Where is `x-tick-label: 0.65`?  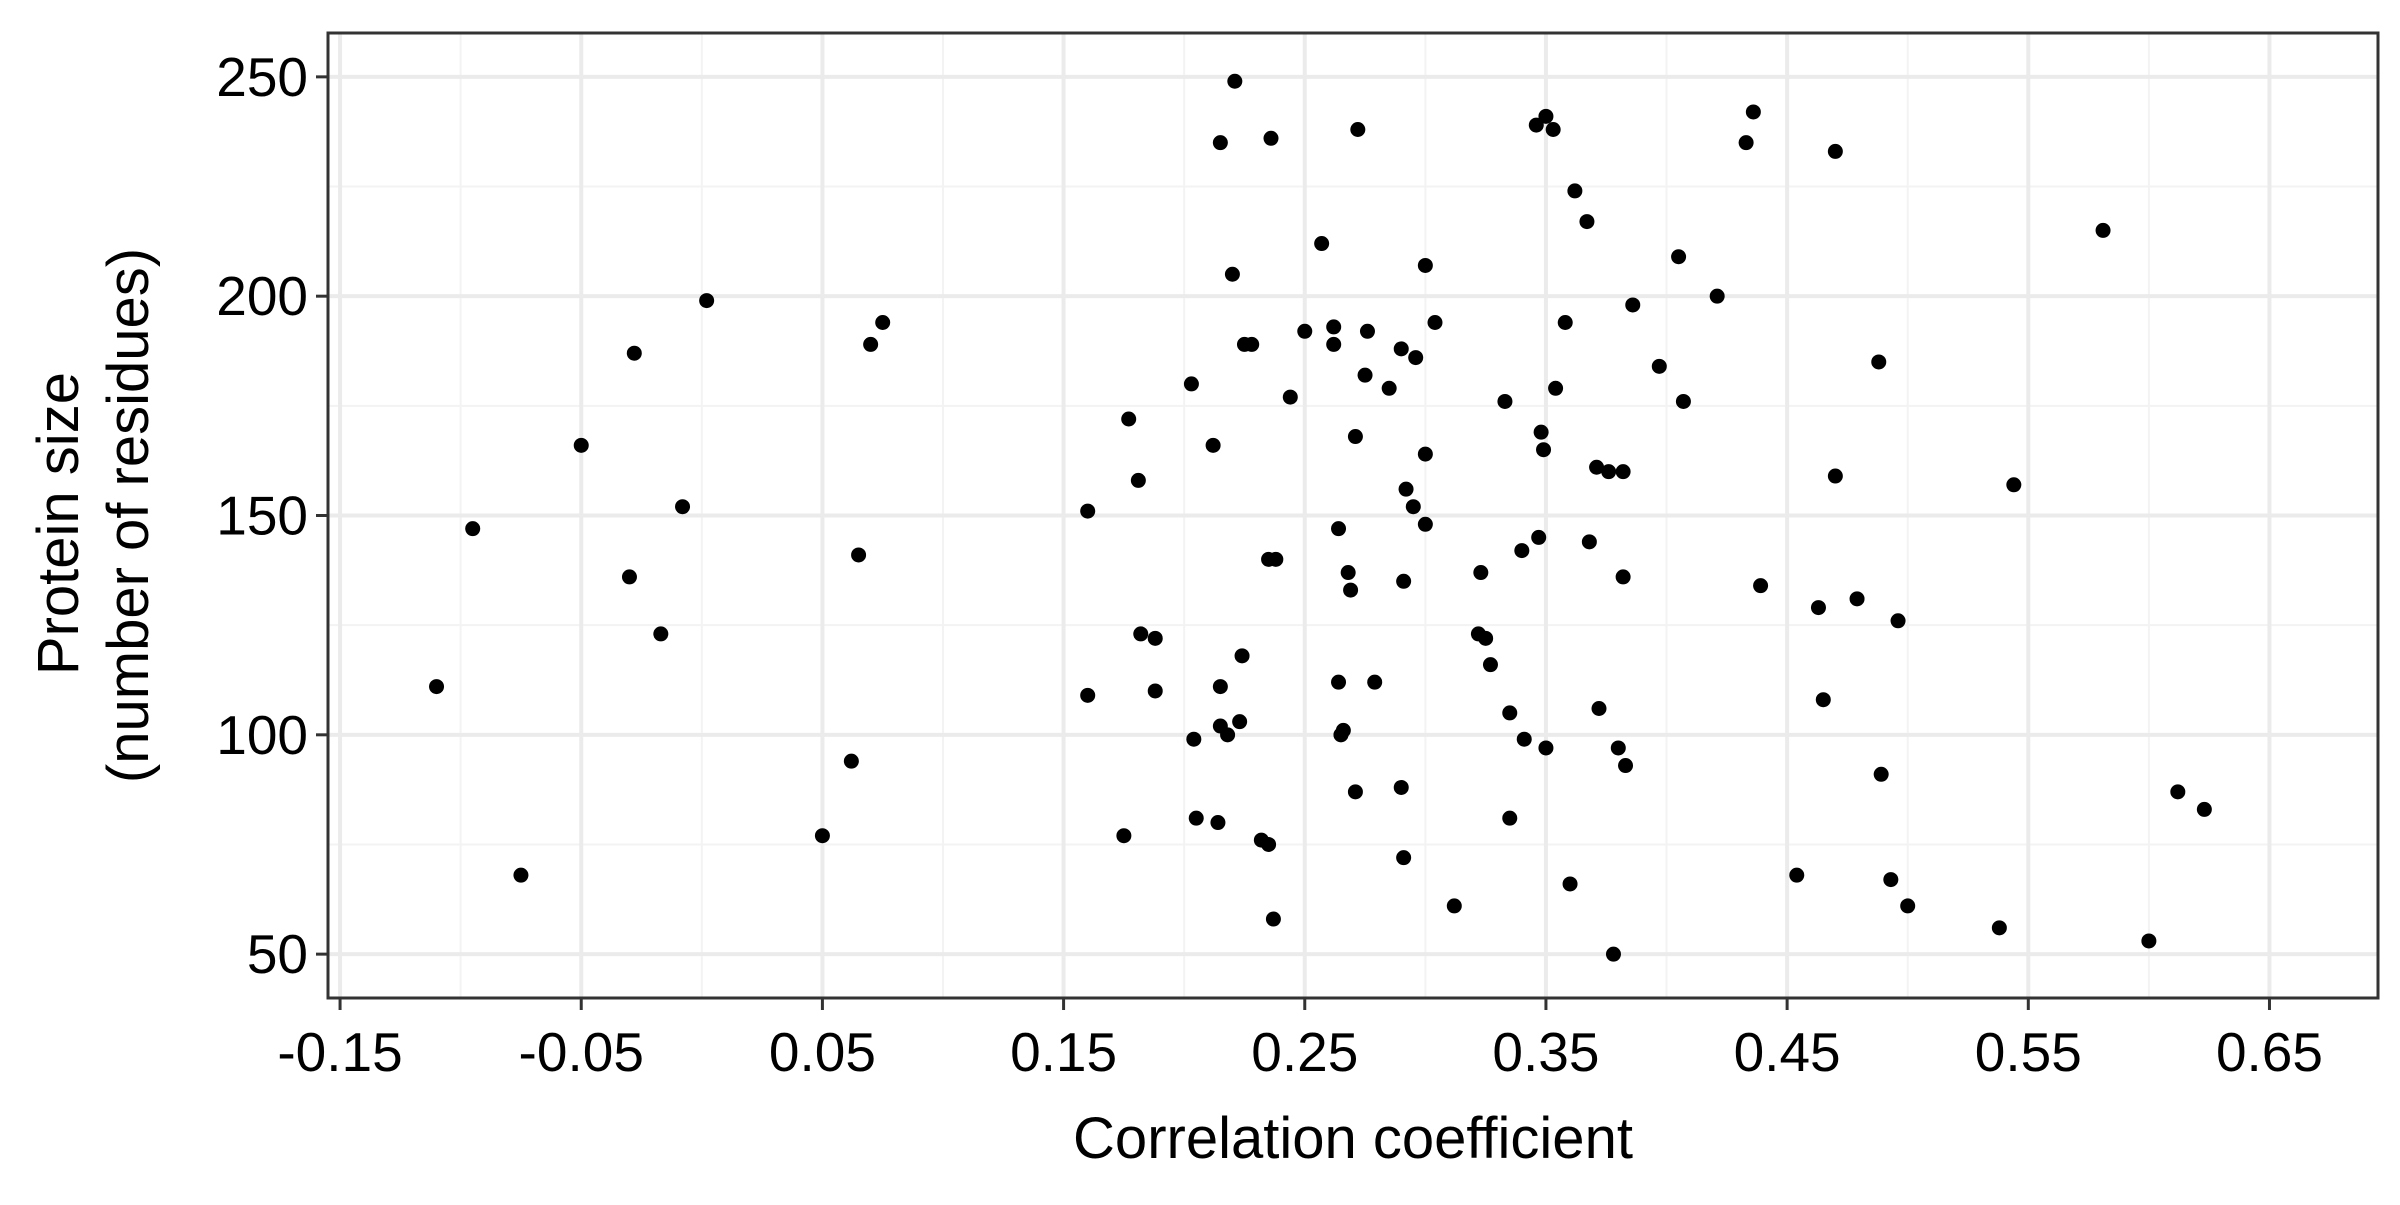
x-tick-label: 0.65 is located at coordinates (2269, 1052).